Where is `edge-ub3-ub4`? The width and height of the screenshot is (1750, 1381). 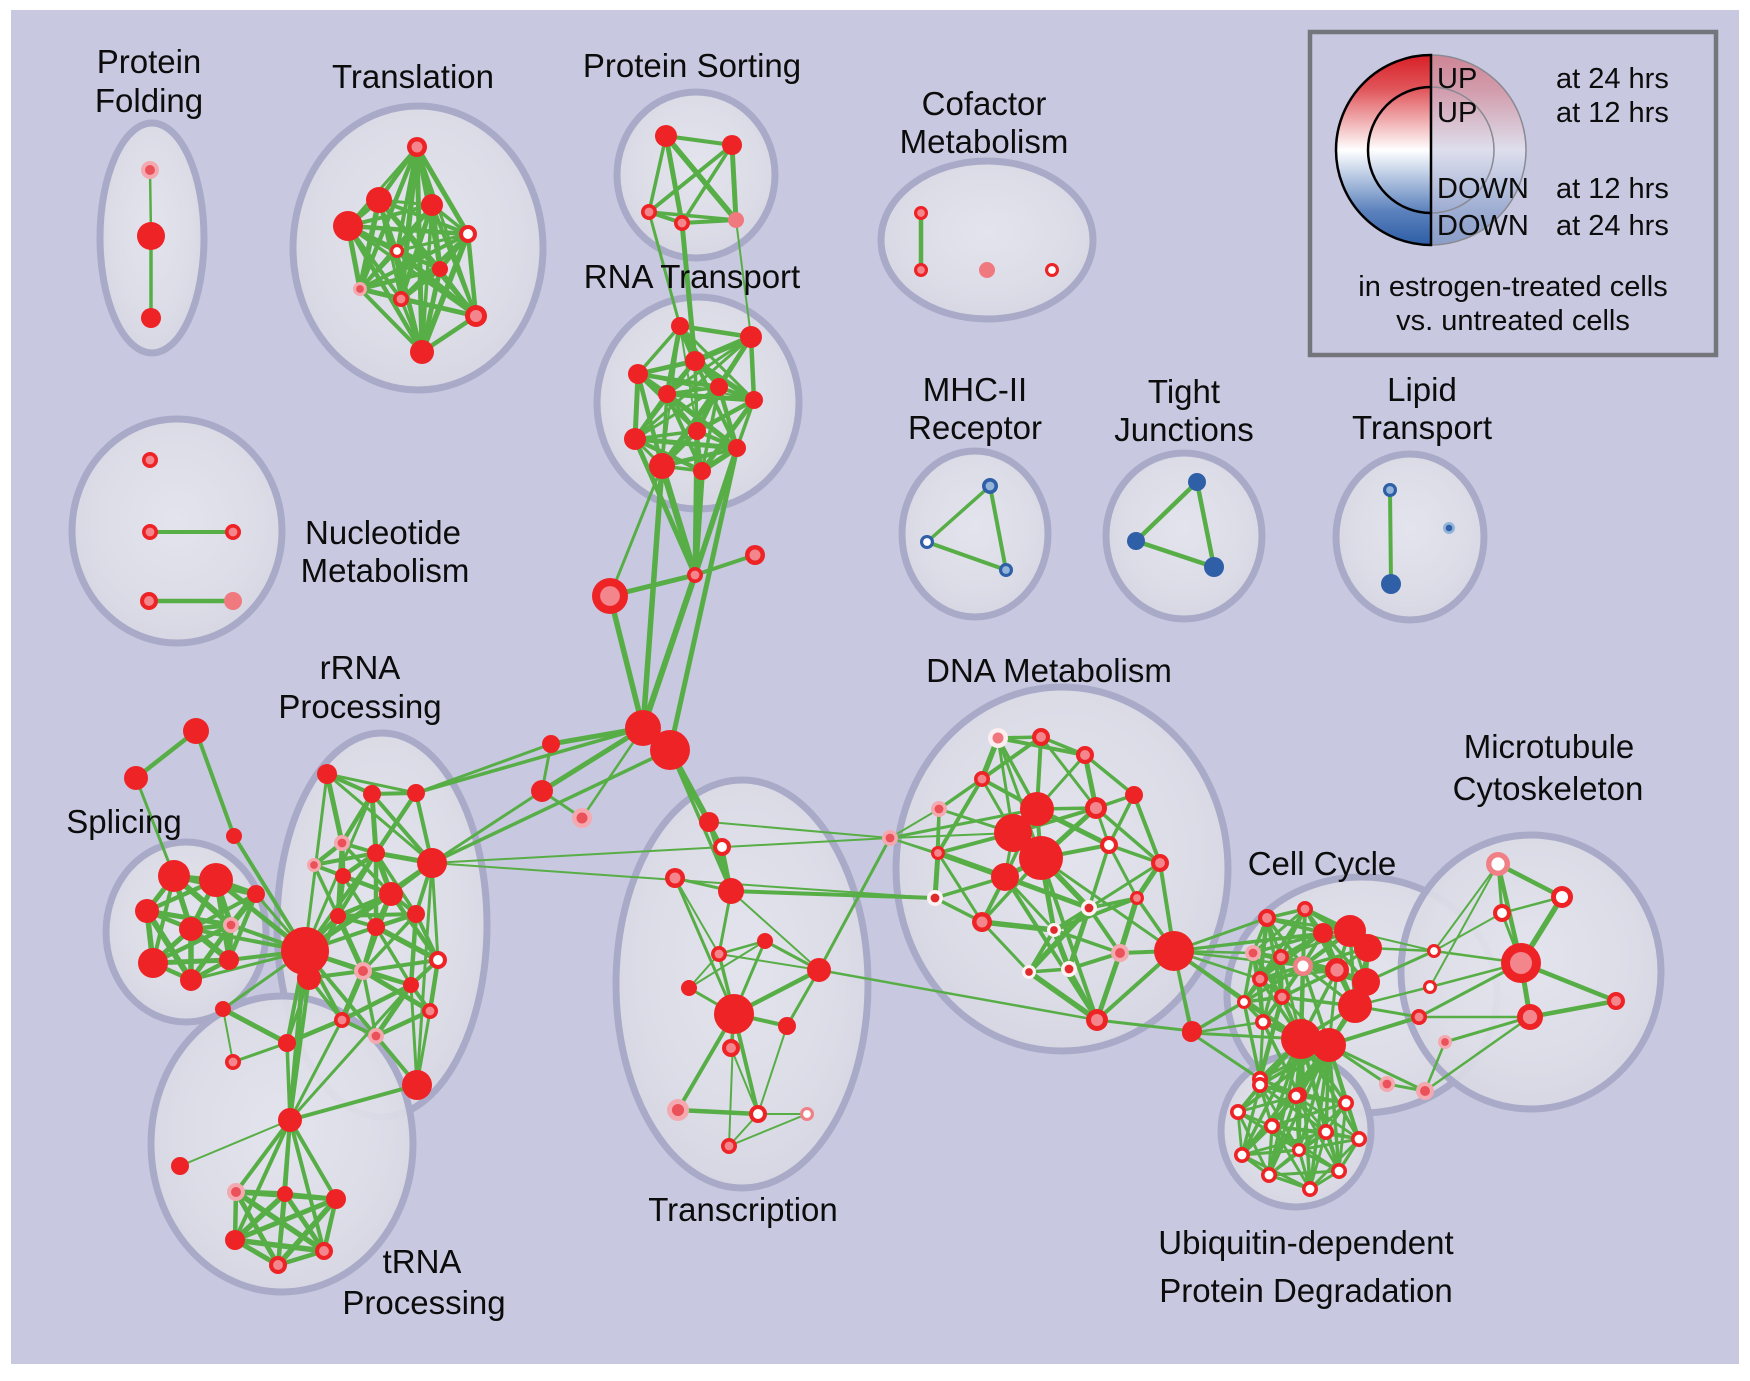
edge-ub3-ub4 is located at coordinates (1309, 1114).